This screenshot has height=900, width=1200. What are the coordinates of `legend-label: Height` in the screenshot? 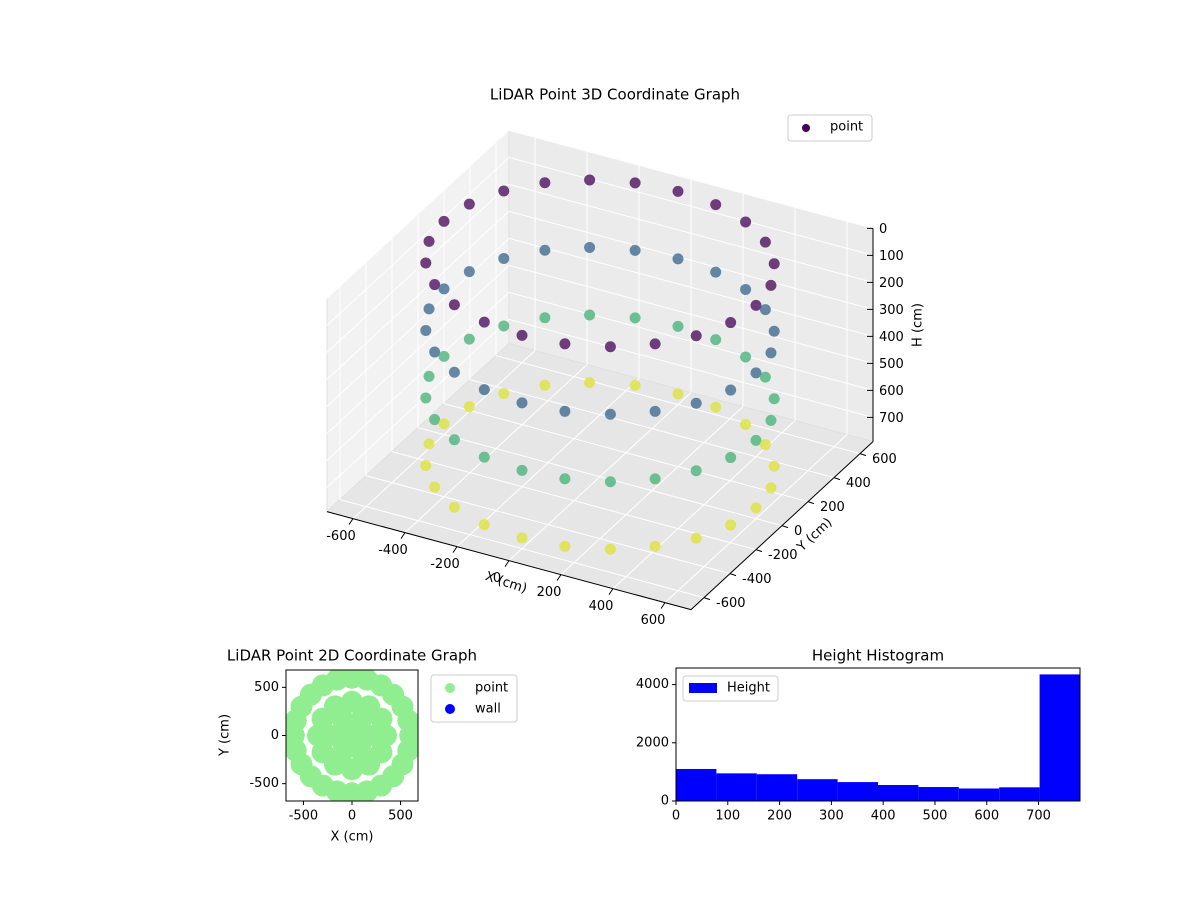 It's located at (748, 688).